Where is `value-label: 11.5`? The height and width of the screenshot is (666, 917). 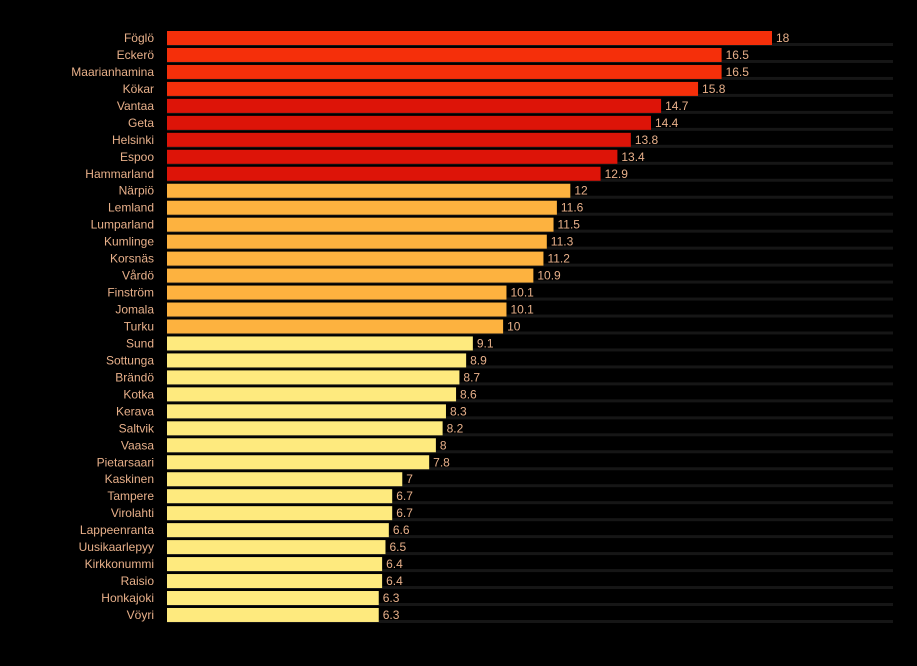
value-label: 11.5 is located at coordinates (569, 225).